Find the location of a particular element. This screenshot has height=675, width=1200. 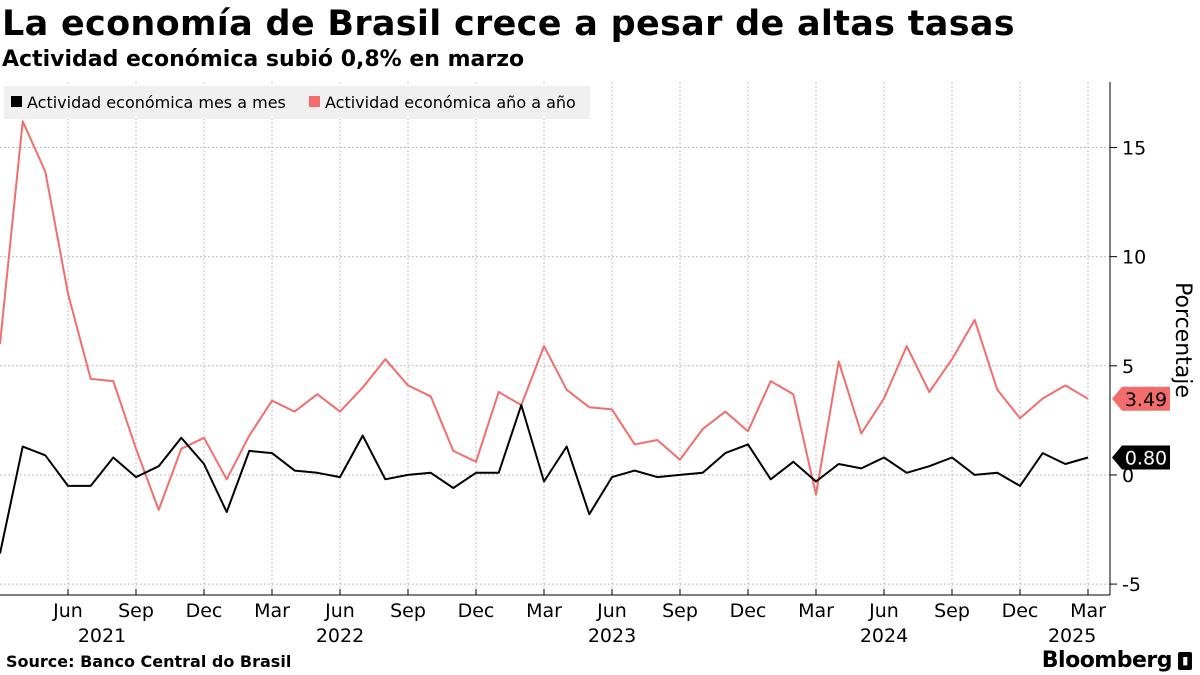

y-tick-label: -5 is located at coordinates (1131, 585).